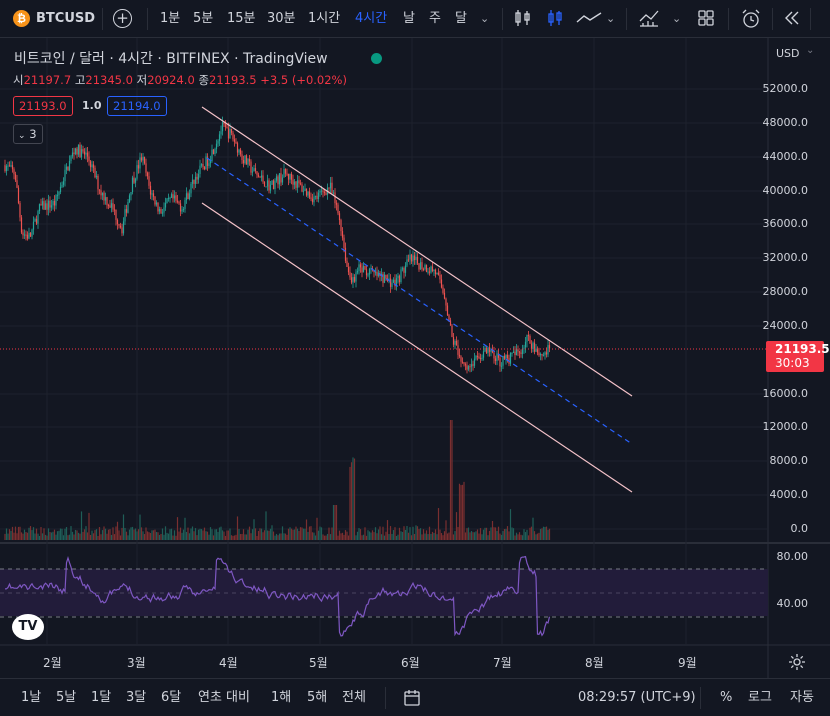  I want to click on auto-toggle: 자동, so click(802, 697).